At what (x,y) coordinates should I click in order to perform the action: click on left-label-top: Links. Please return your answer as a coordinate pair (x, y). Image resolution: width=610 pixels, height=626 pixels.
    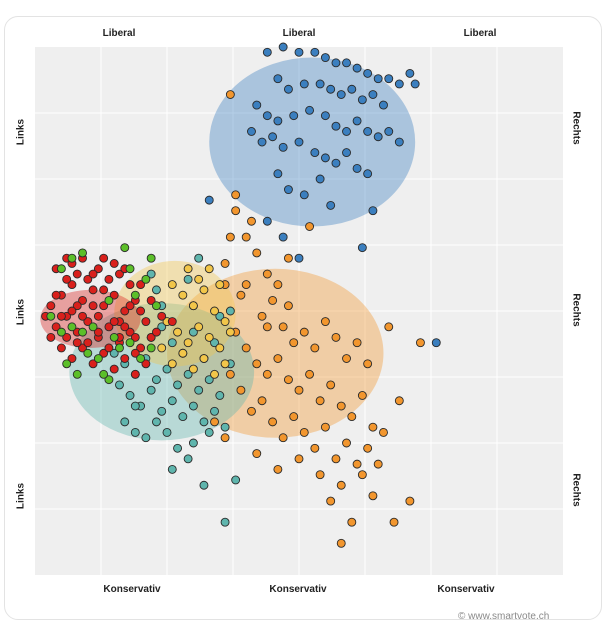
    Looking at the image, I should click on (21, 132).